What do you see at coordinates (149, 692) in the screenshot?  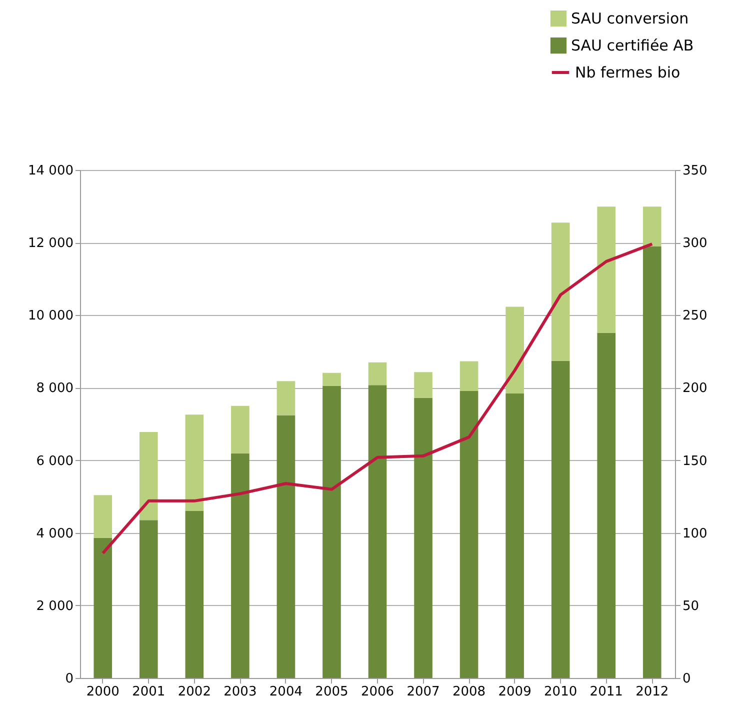 I see `x-tick-label: 2001` at bounding box center [149, 692].